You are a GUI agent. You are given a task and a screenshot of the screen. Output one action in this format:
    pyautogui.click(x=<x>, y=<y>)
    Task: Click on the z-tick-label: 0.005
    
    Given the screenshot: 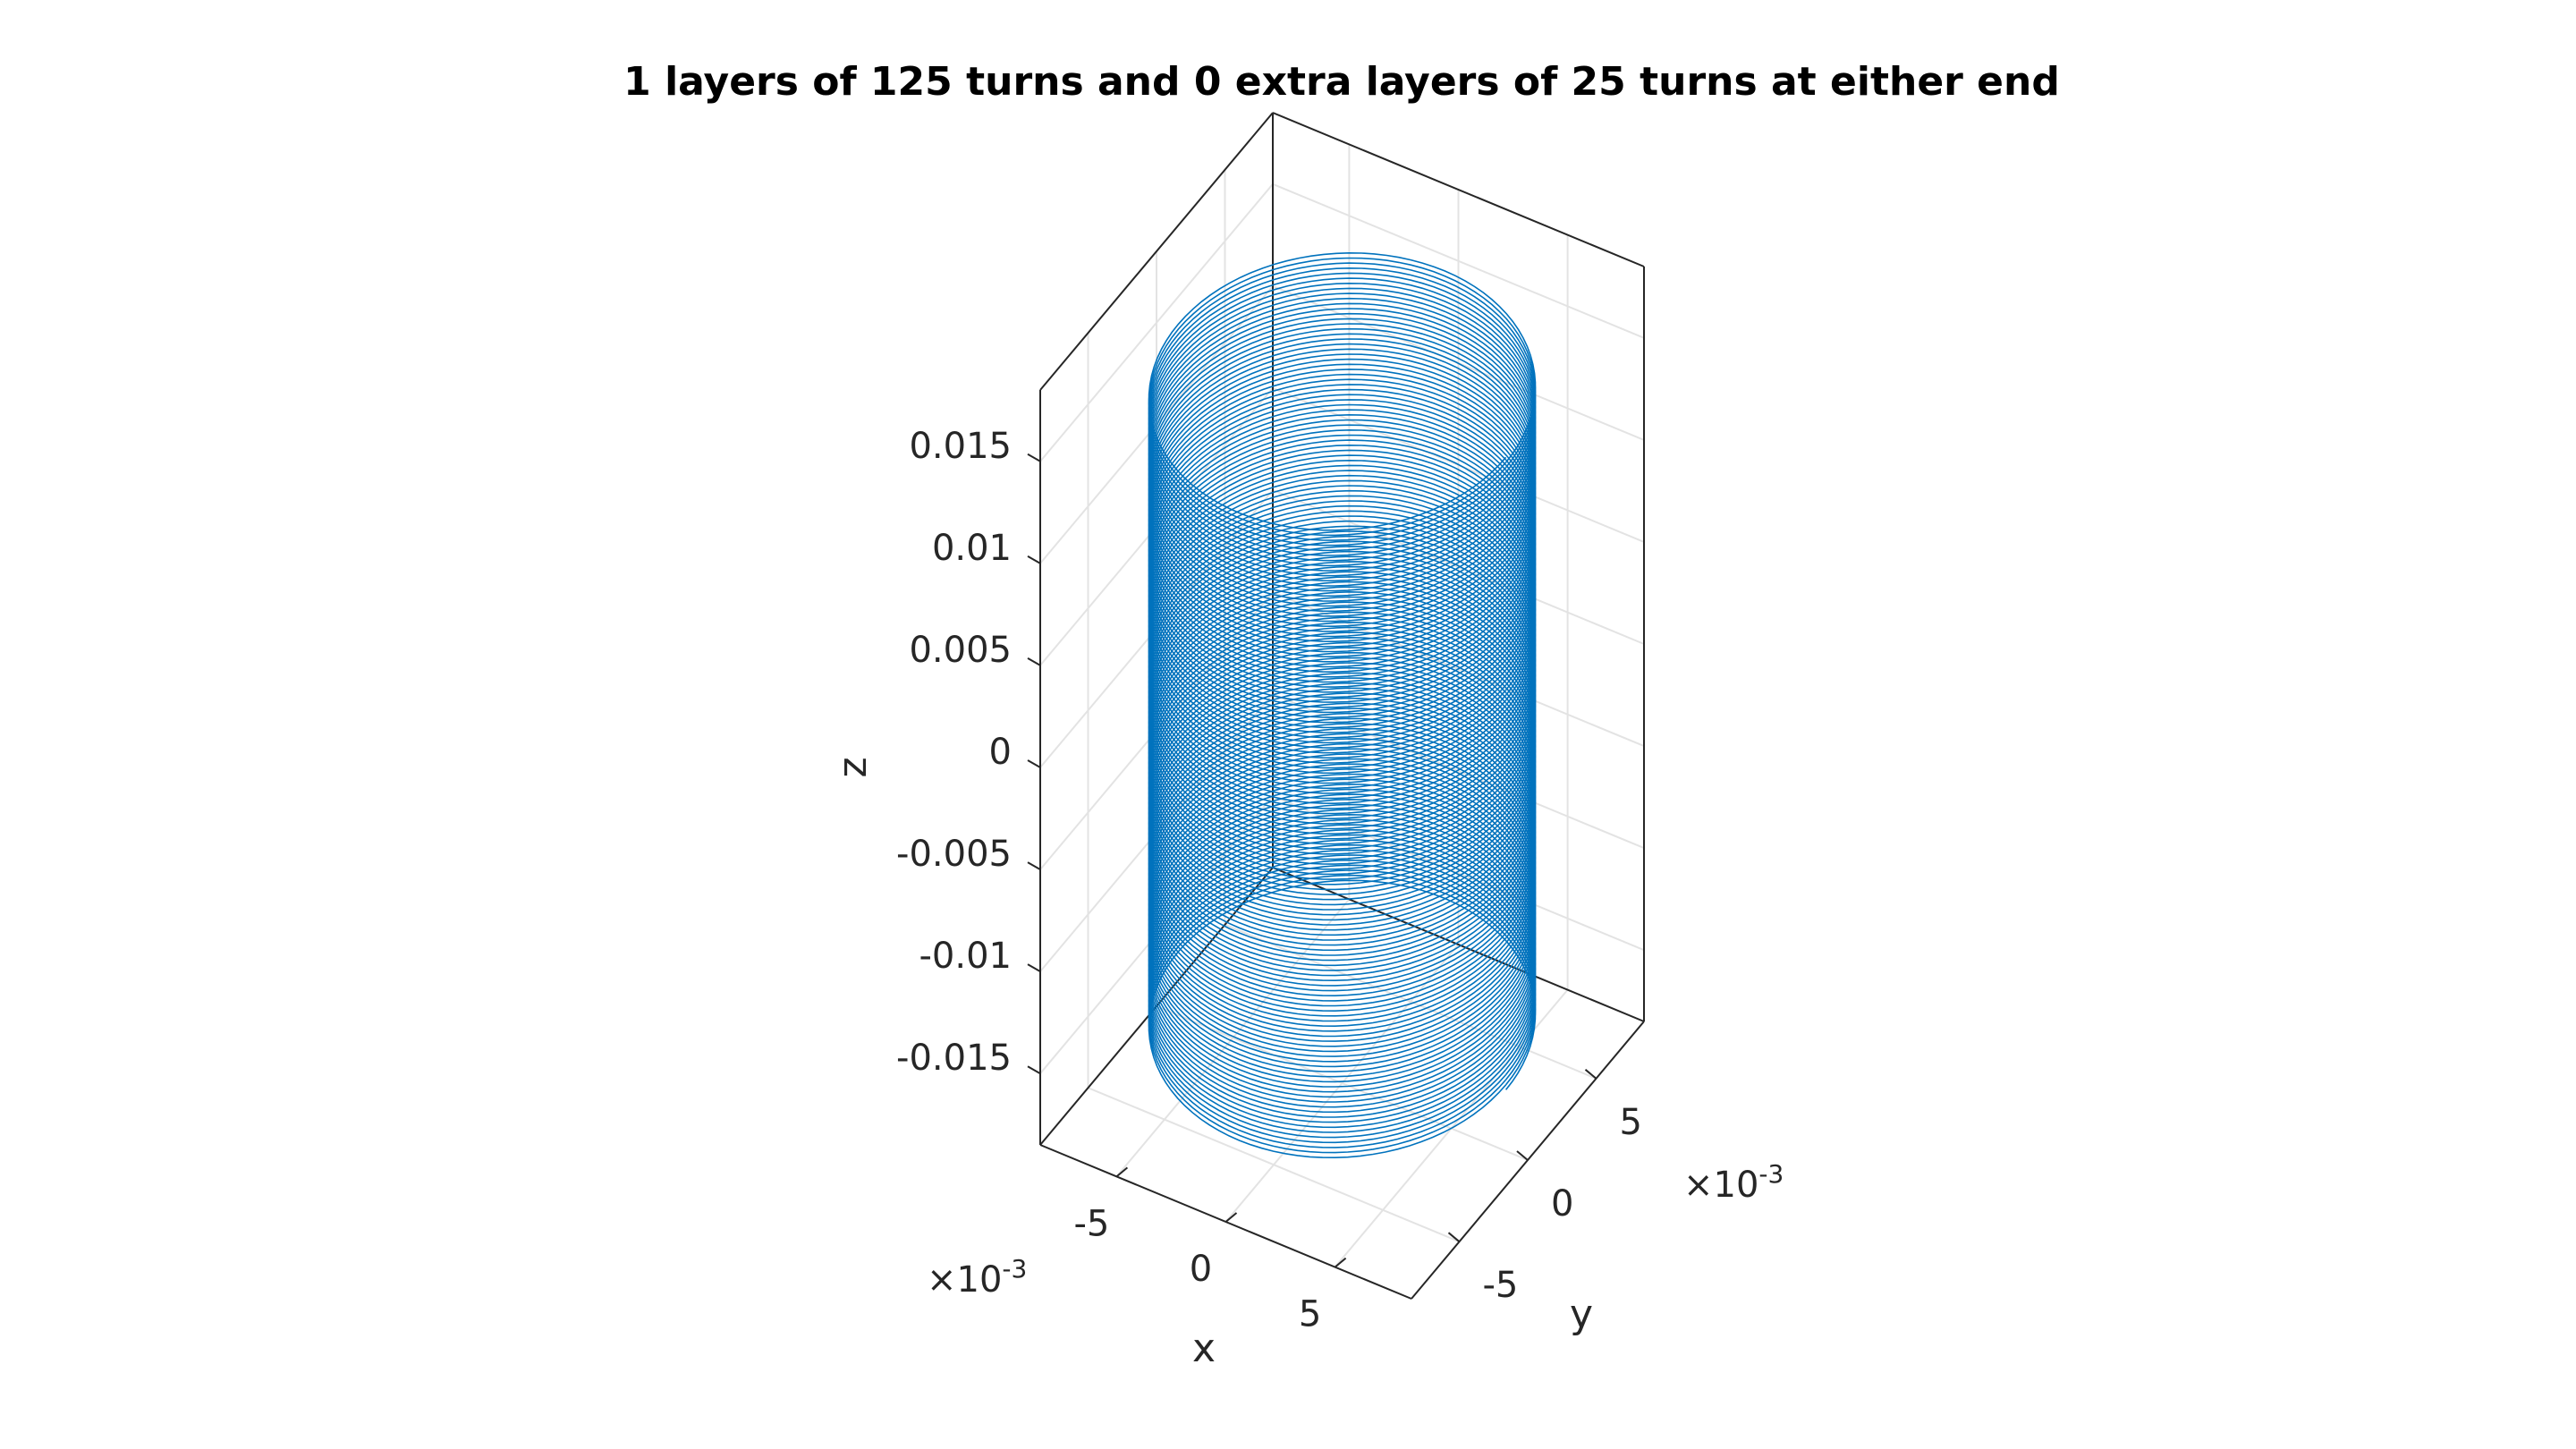 What is the action you would take?
    pyautogui.click(x=960, y=650)
    